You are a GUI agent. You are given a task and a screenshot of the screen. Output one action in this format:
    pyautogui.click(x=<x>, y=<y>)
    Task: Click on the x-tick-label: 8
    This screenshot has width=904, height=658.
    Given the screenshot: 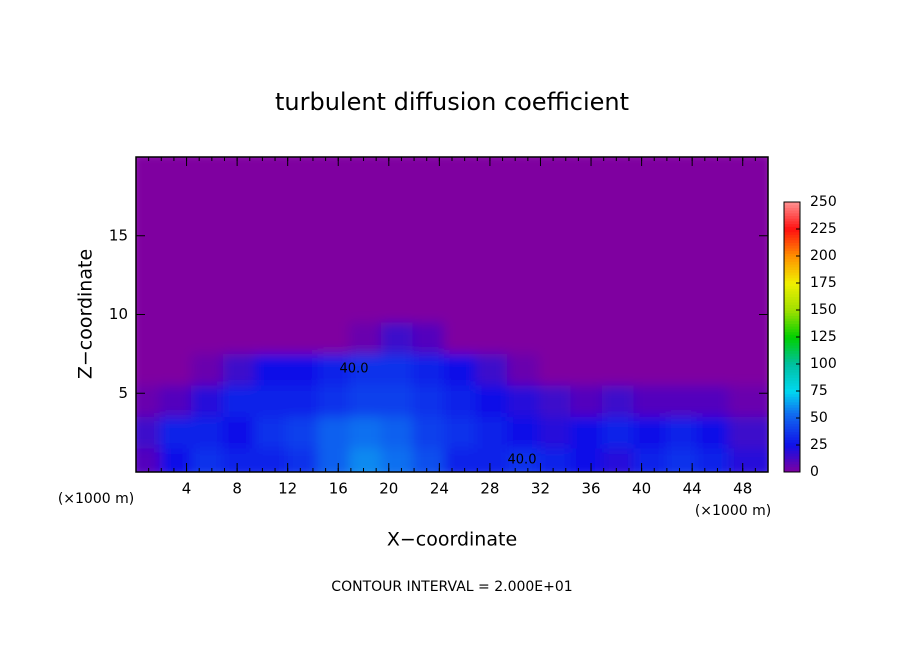 What is the action you would take?
    pyautogui.click(x=237, y=489)
    